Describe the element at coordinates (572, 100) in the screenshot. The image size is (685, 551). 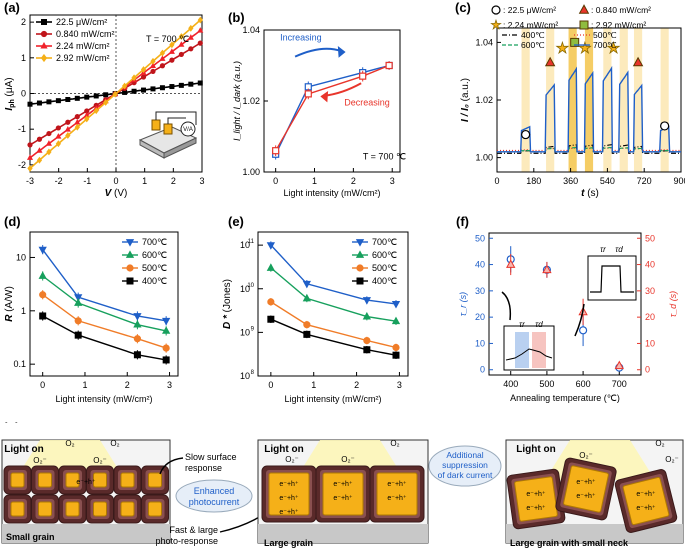
I see `light-on-band` at that location.